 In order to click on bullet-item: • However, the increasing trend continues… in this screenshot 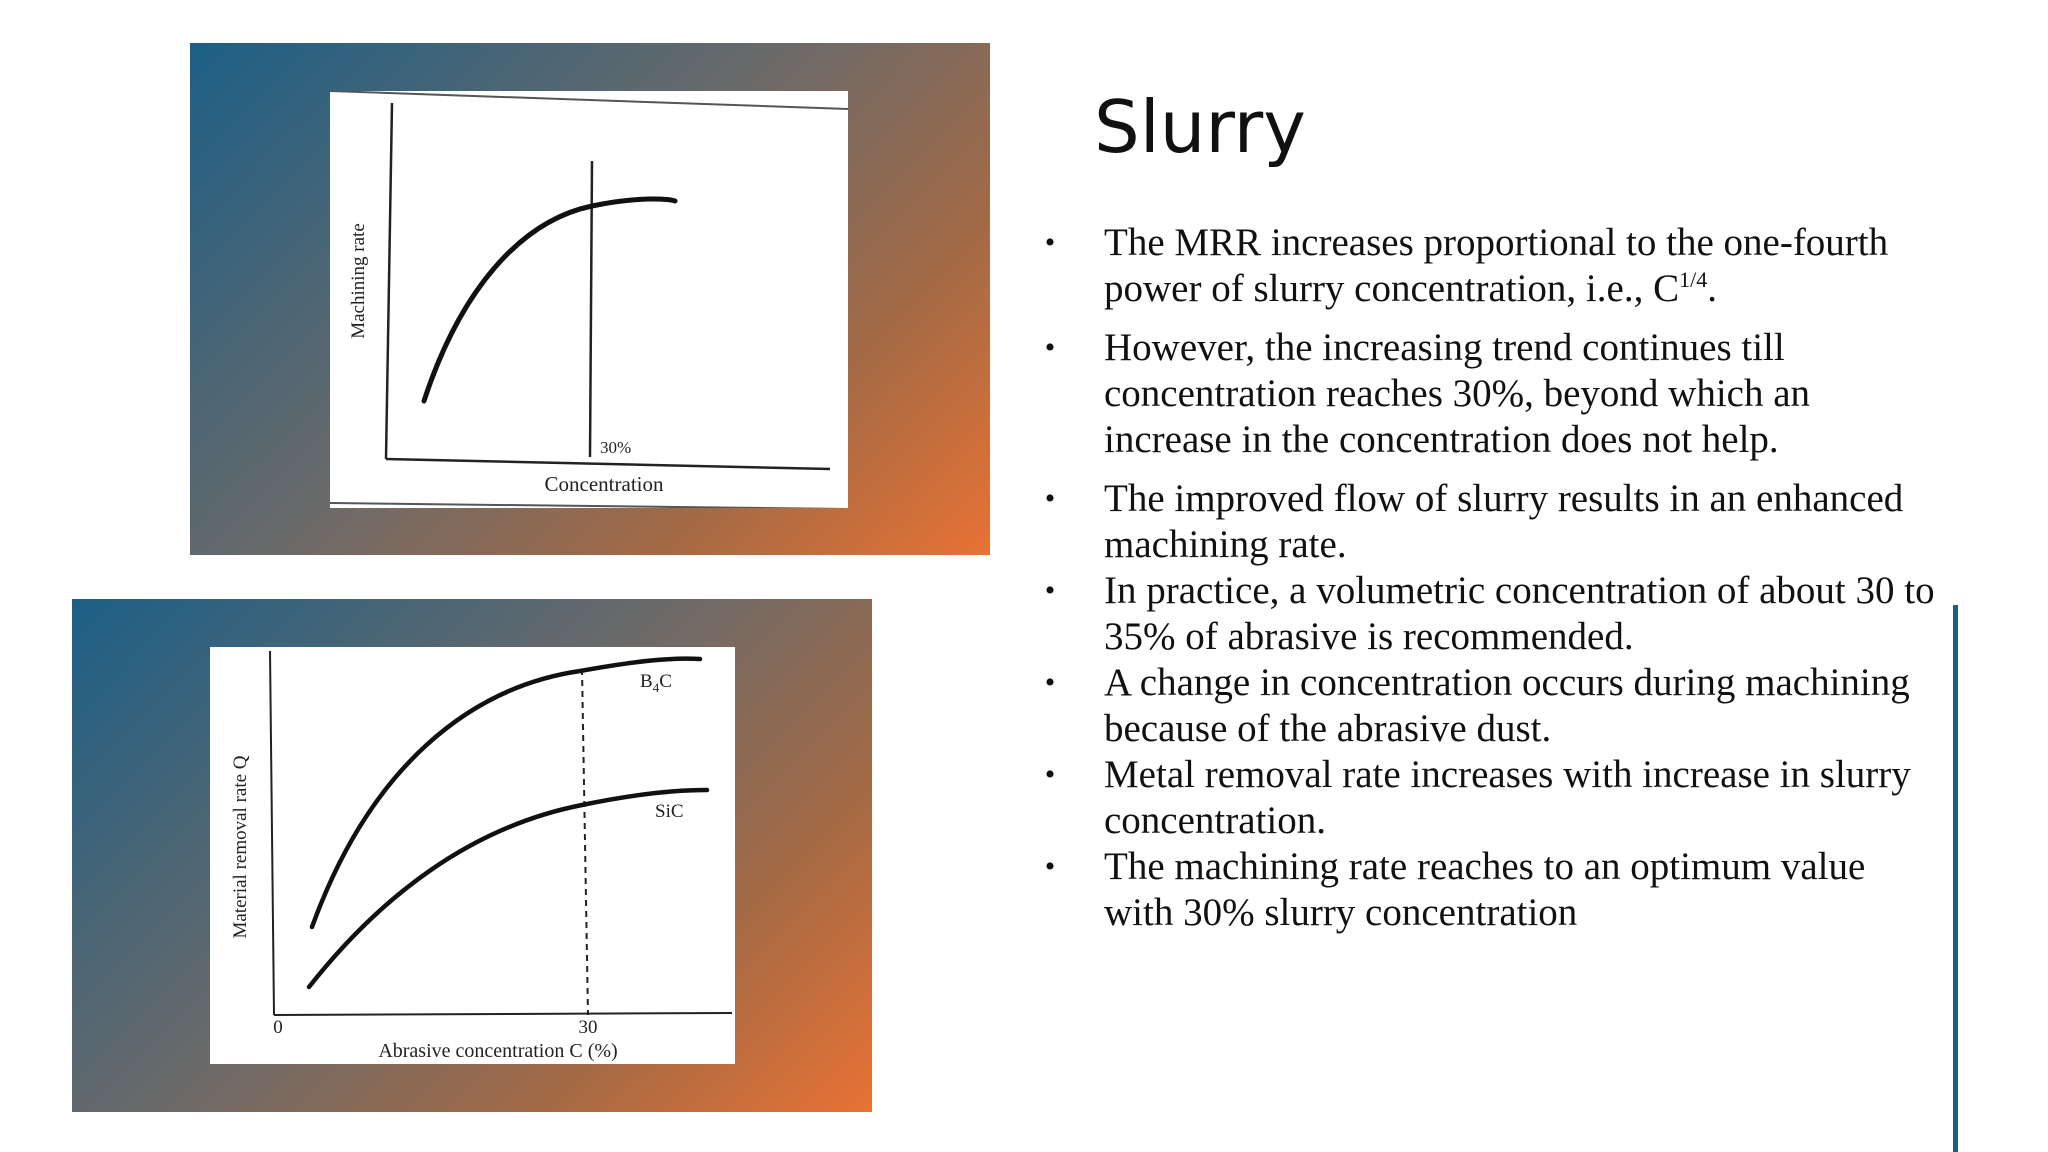, I will do `click(1490, 394)`.